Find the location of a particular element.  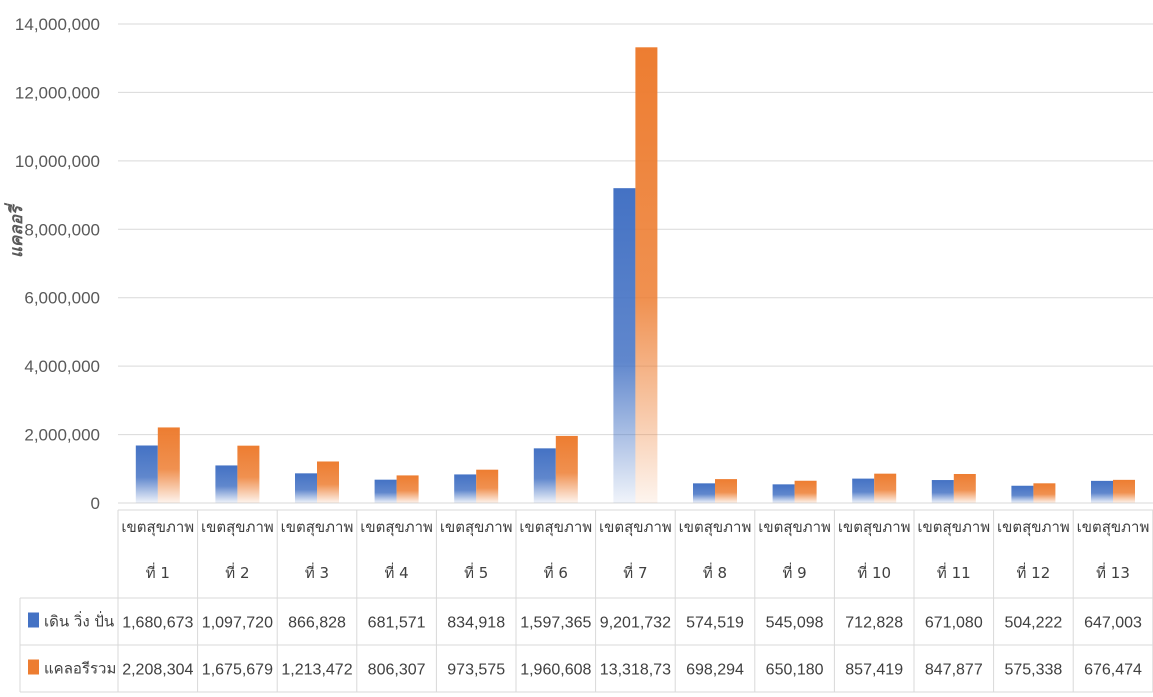

data-label: 806,307 is located at coordinates (397, 670).